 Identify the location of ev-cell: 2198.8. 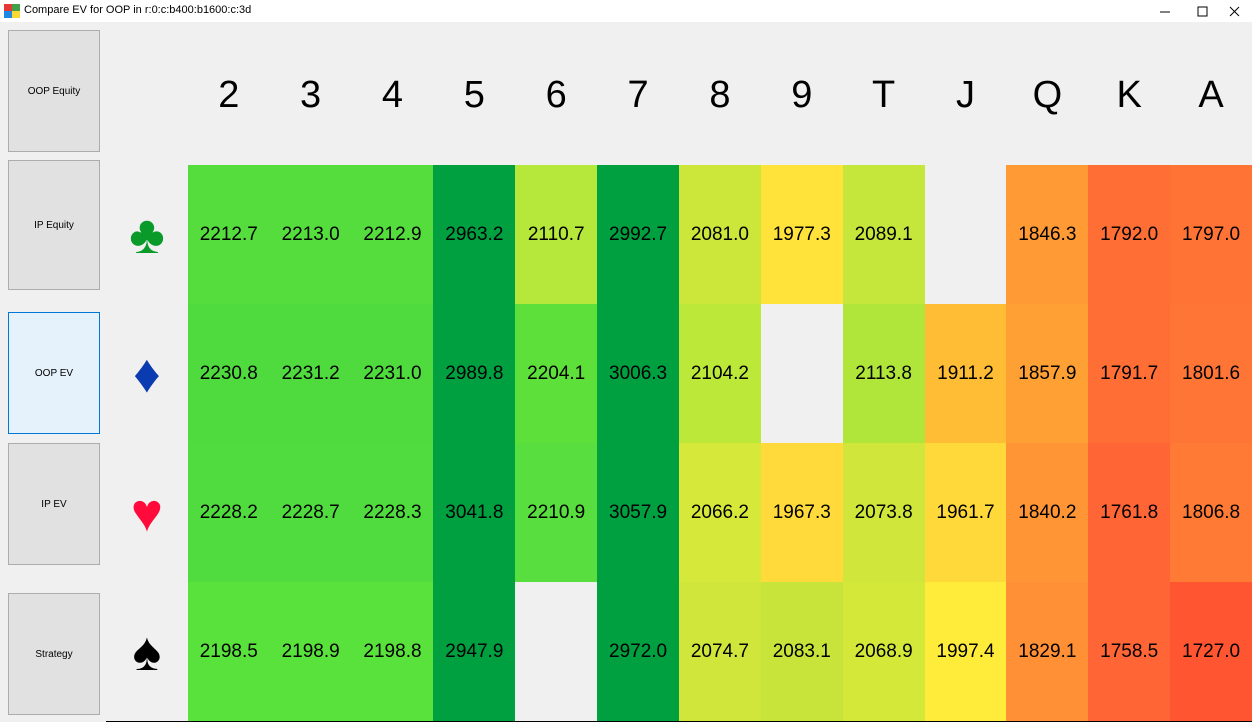
(393, 652).